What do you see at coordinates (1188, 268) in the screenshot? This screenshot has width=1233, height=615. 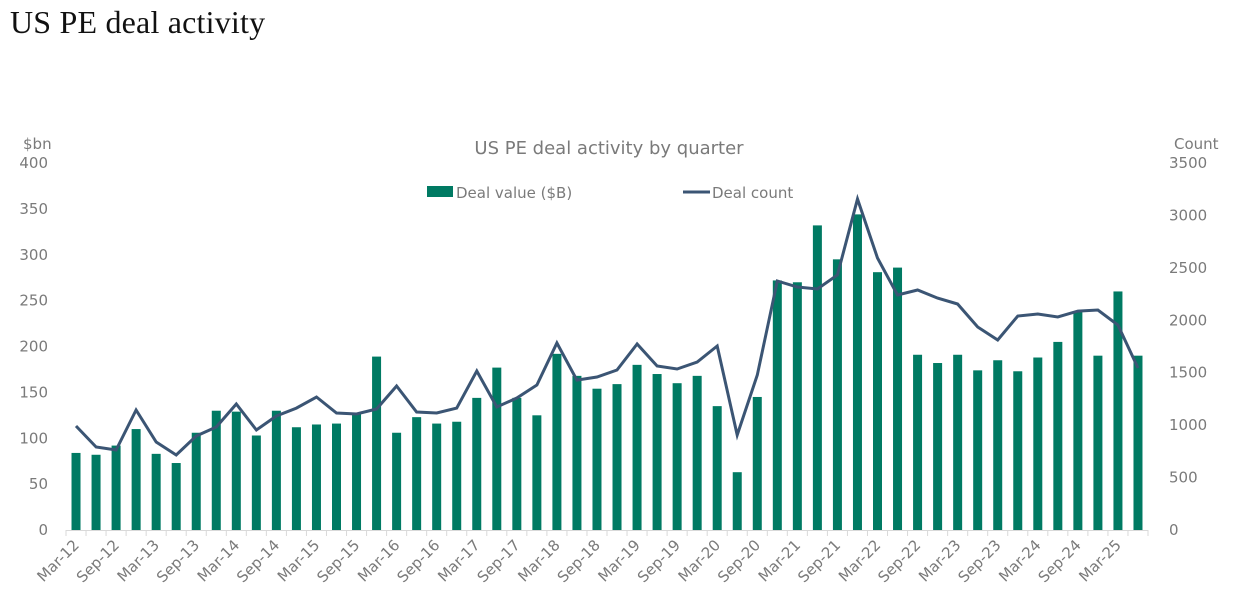 I see `right-tick-label: 2500` at bounding box center [1188, 268].